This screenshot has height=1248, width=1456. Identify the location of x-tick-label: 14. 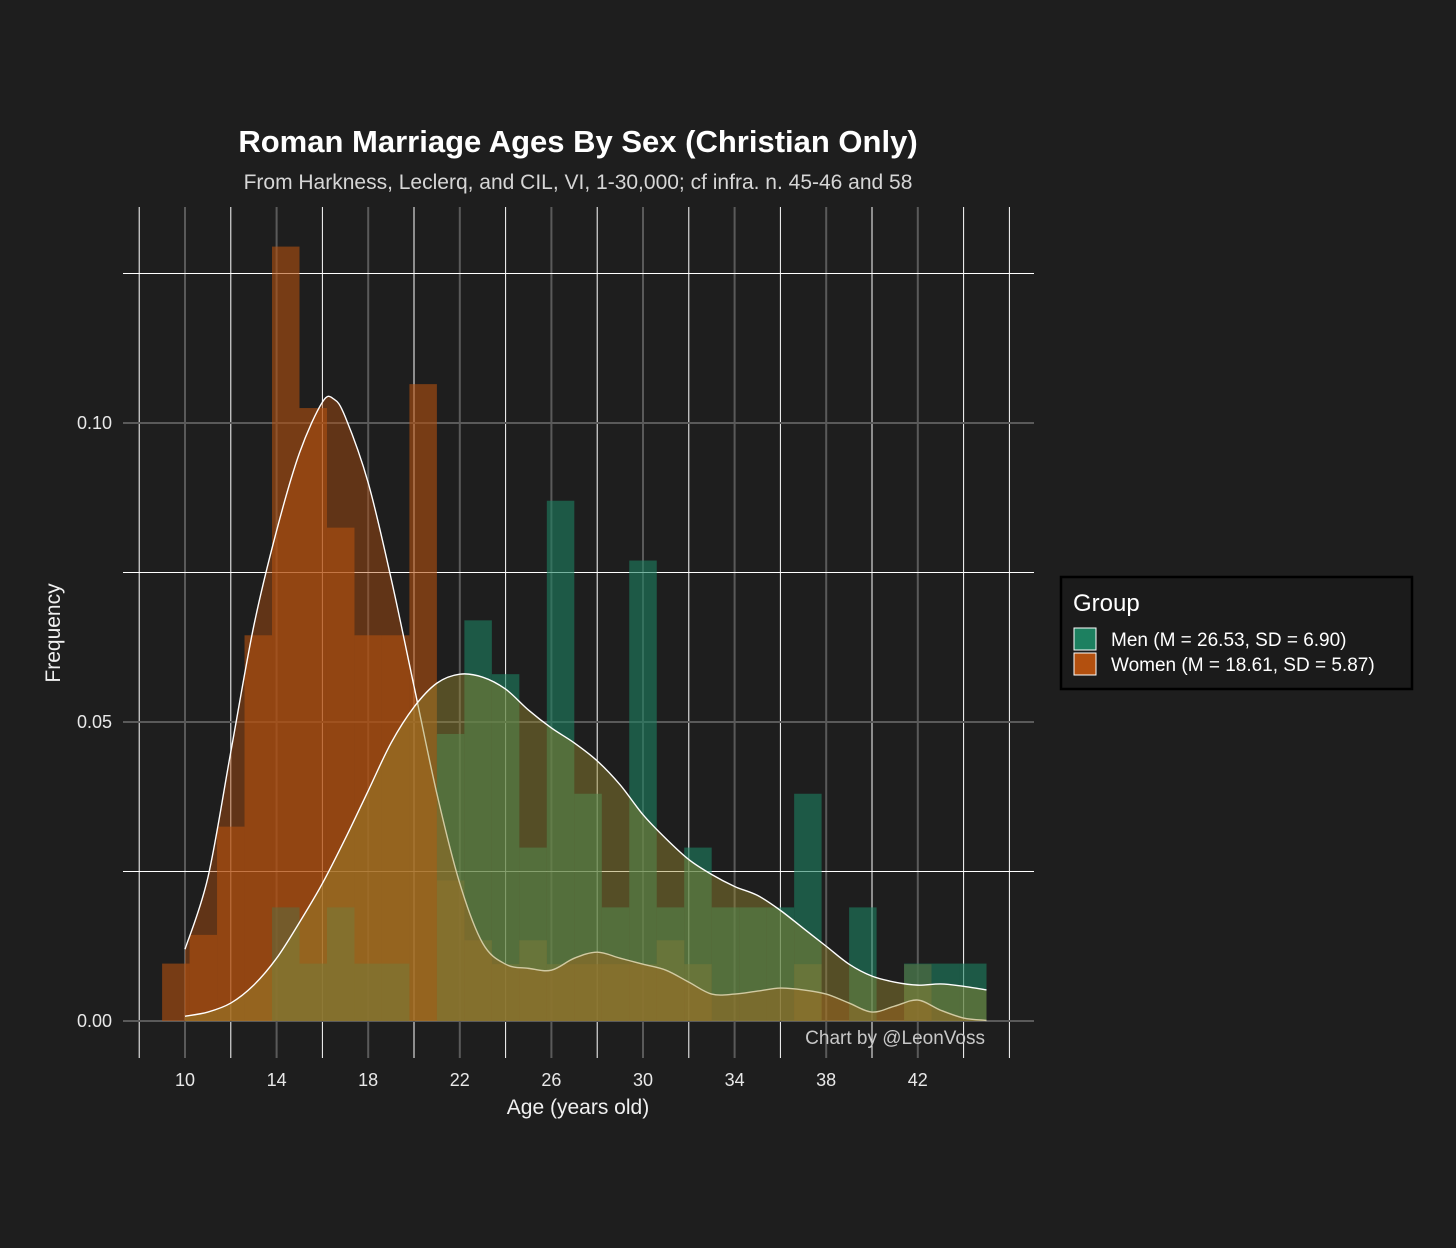
(277, 1080).